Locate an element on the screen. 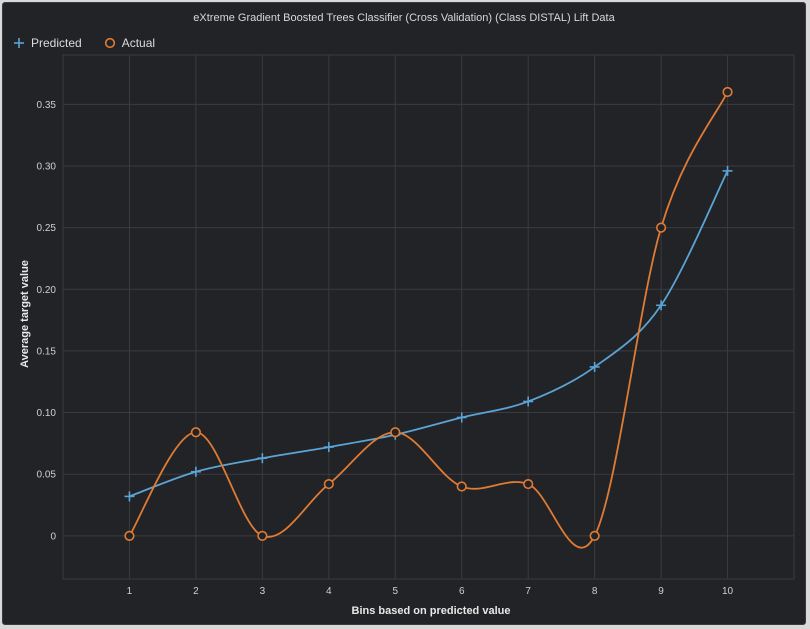  y-tick-label: 0 is located at coordinates (53, 536).